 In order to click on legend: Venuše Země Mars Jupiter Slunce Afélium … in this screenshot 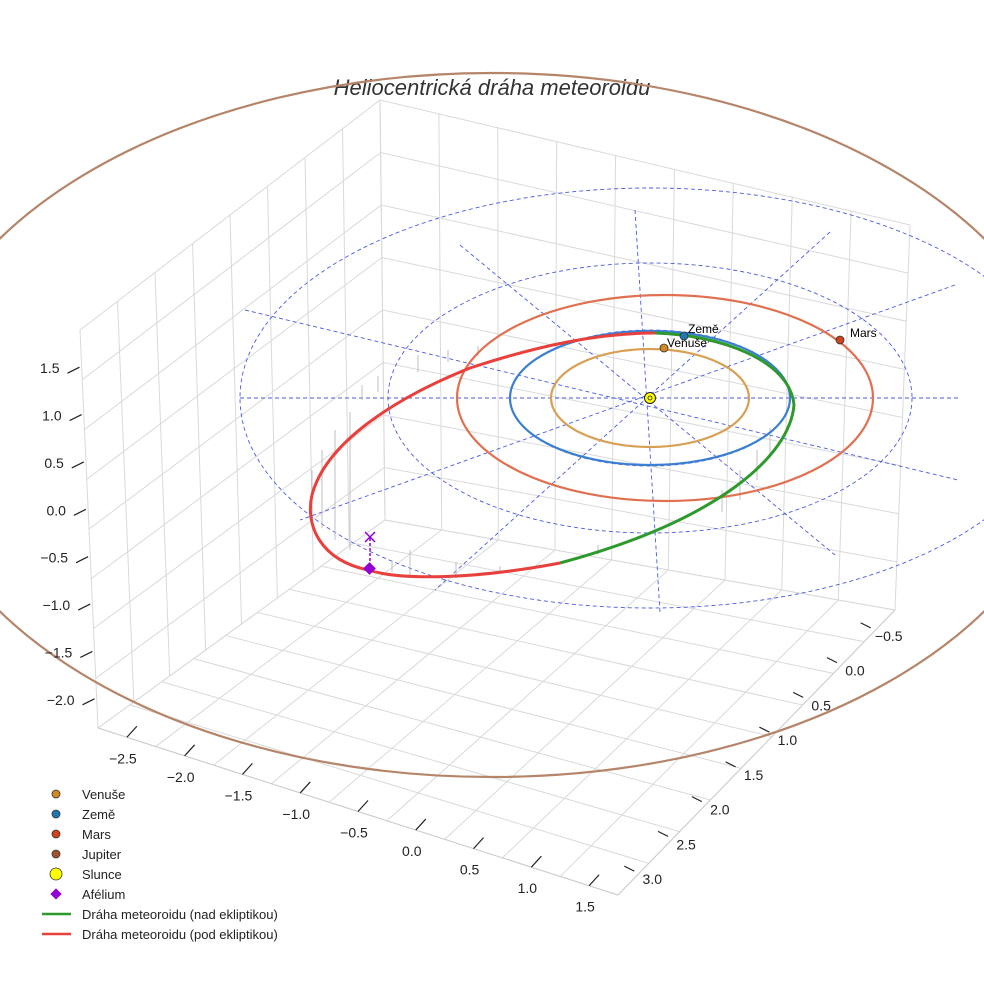, I will do `click(160, 864)`.